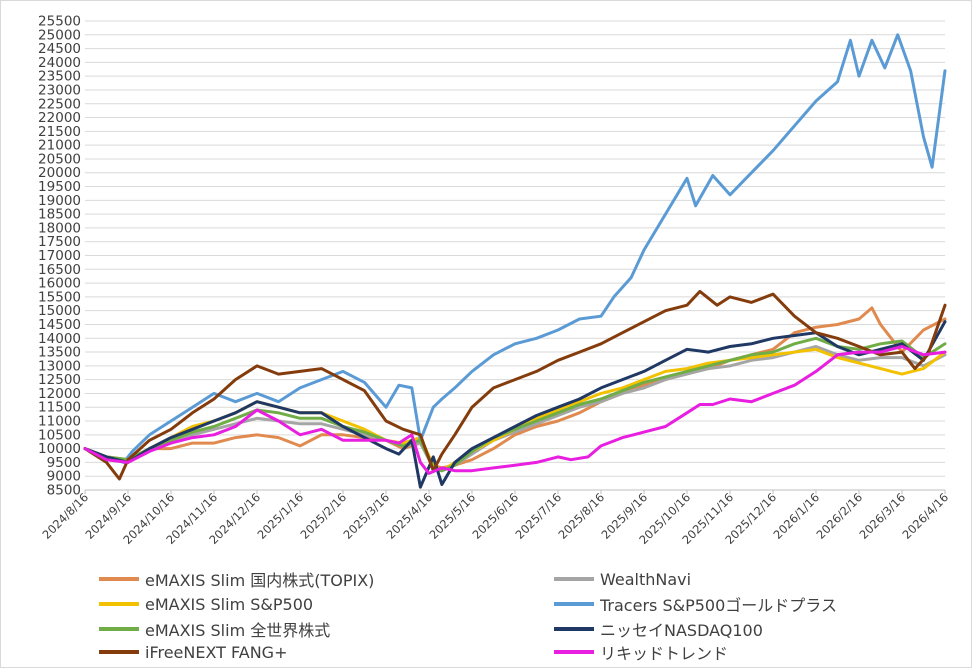 Image resolution: width=972 pixels, height=668 pixels. What do you see at coordinates (59, 132) in the screenshot?
I see `y-tick-label-21500: 21500` at bounding box center [59, 132].